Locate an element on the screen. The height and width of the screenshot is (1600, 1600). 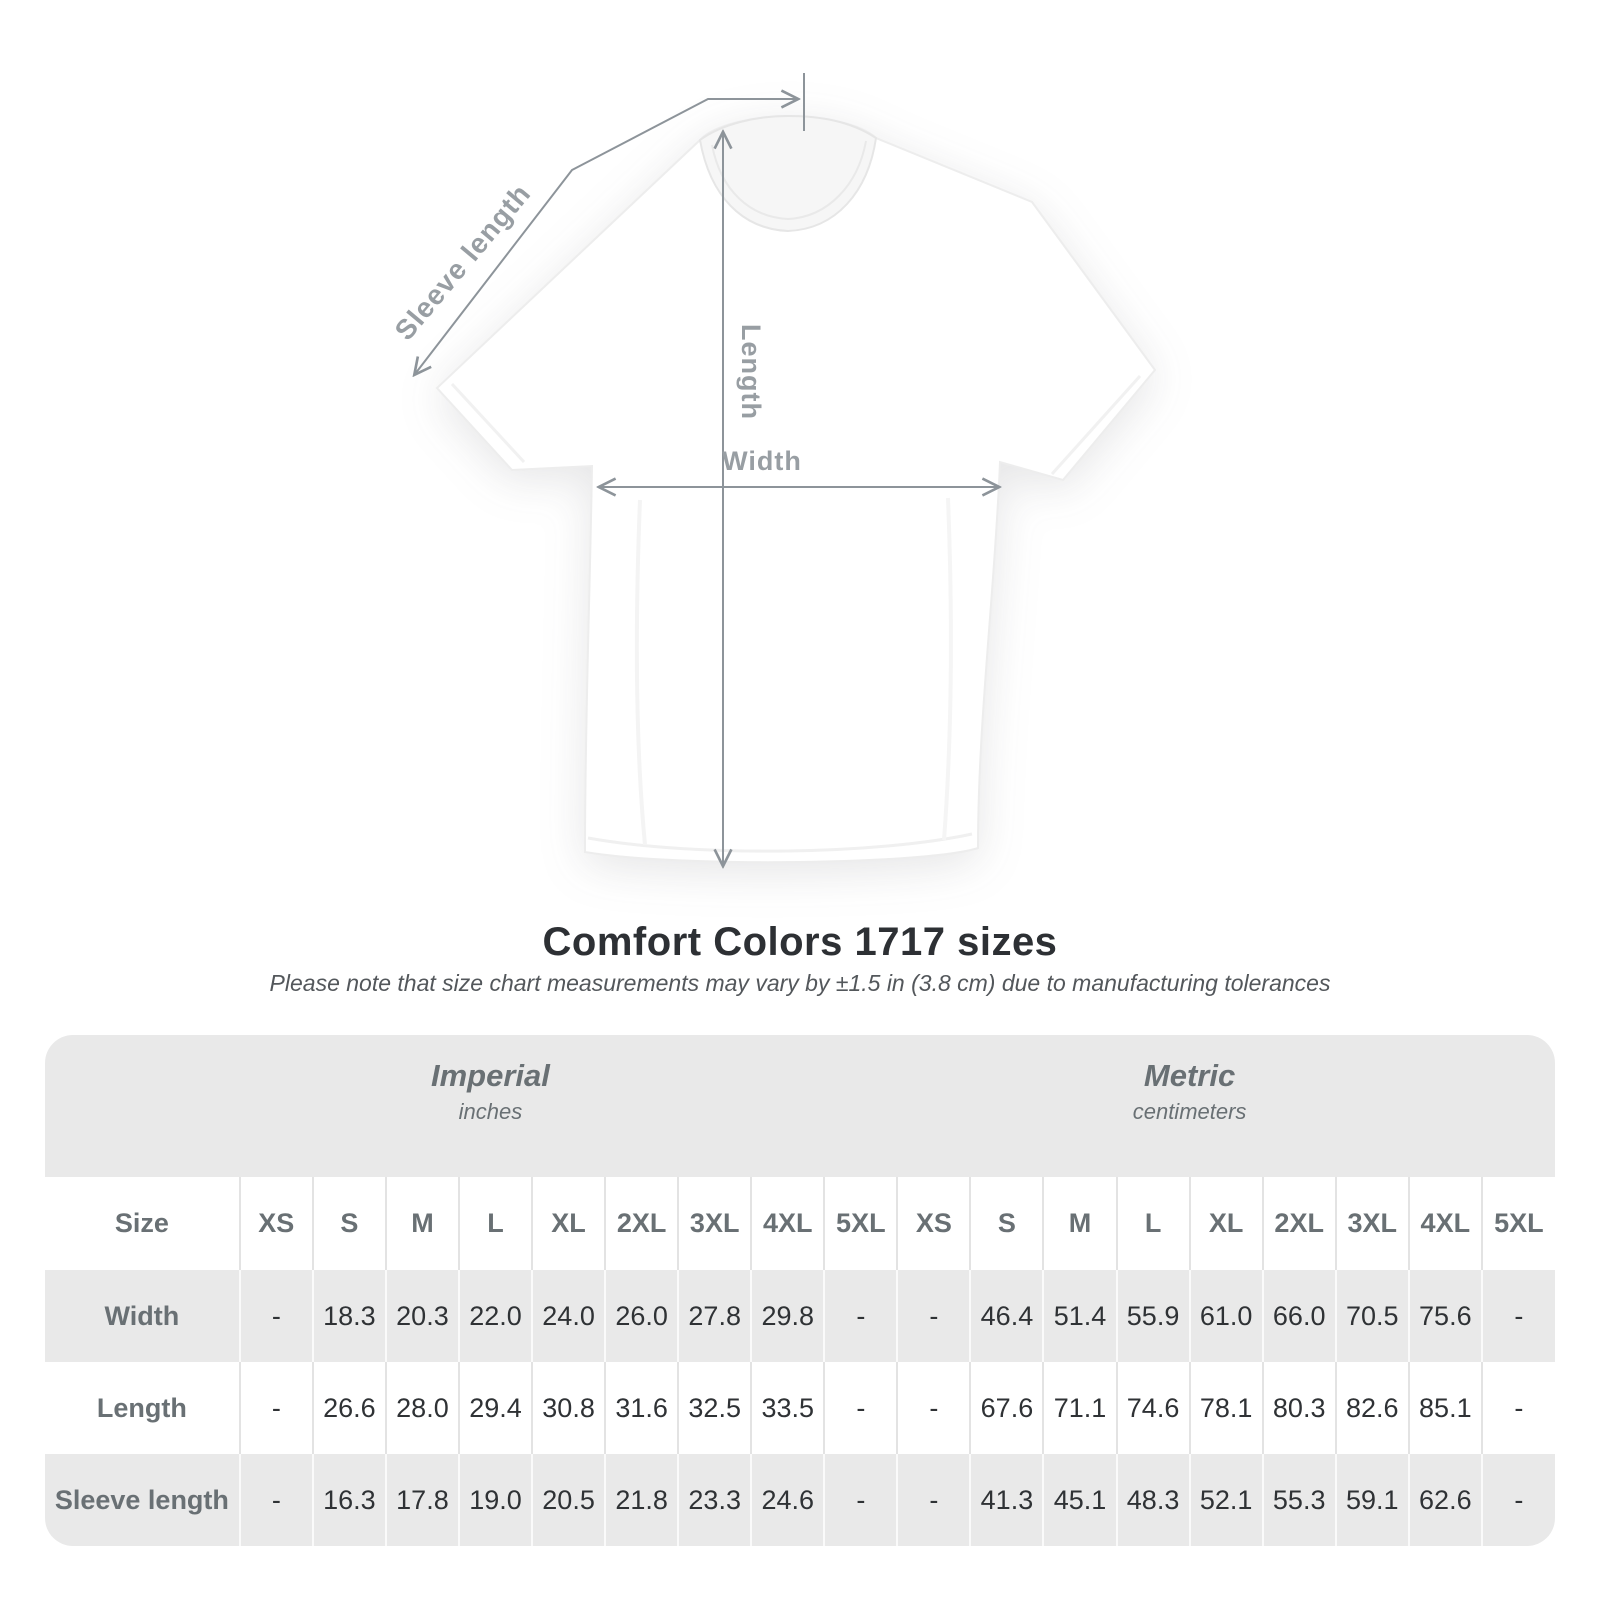
size-header-imperial-s: S is located at coordinates (348, 1223).